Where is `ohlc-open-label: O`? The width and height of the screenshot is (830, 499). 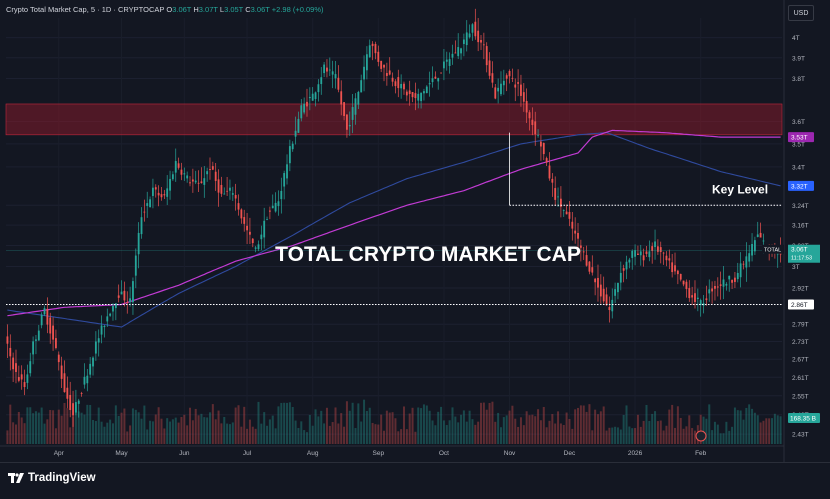
ohlc-open-label: O is located at coordinates (169, 9).